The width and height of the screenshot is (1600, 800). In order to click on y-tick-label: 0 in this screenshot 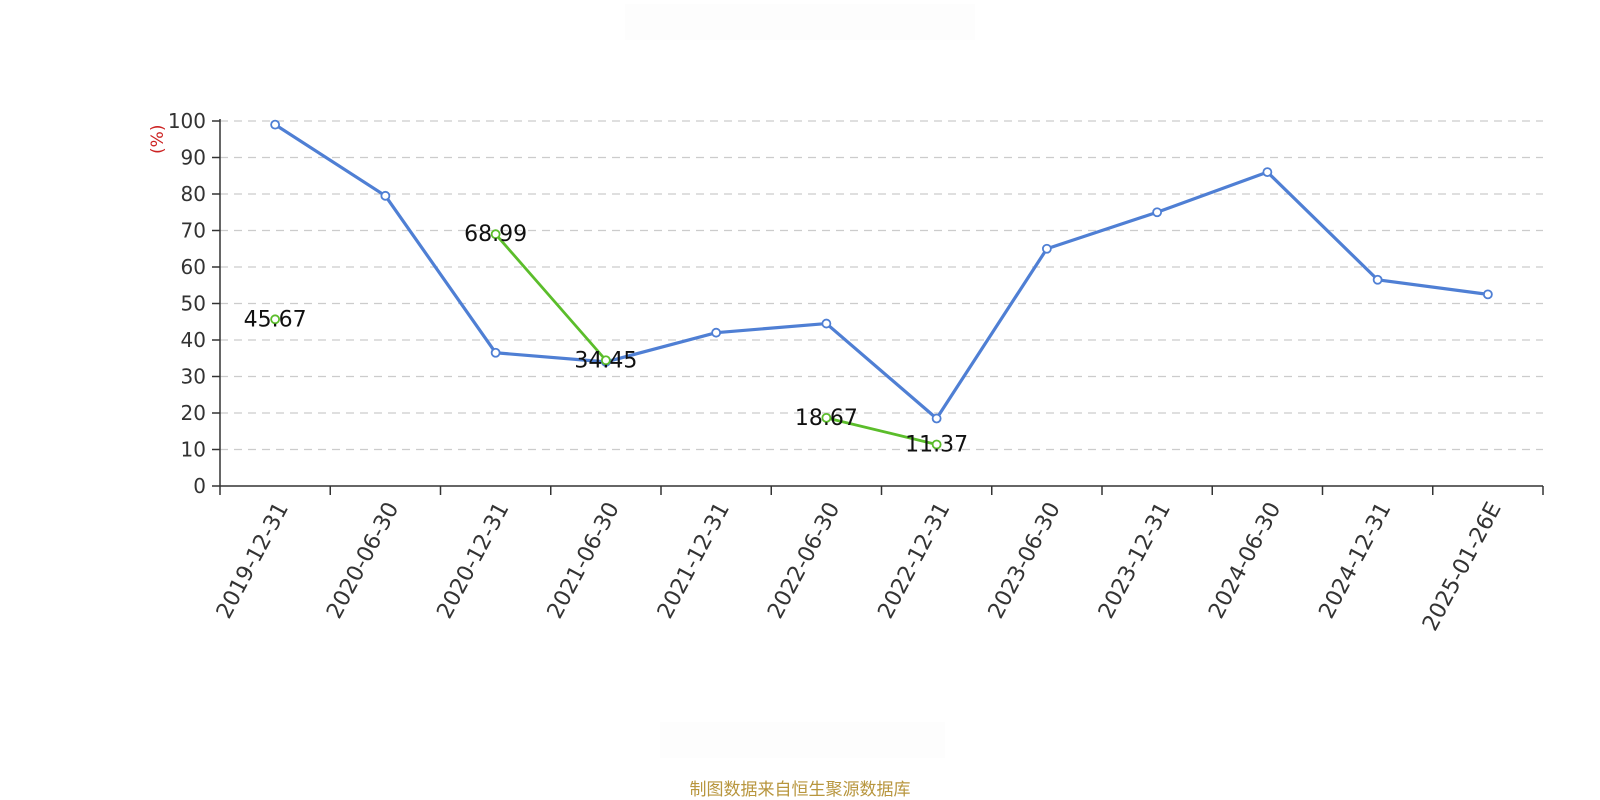, I will do `click(199, 486)`.